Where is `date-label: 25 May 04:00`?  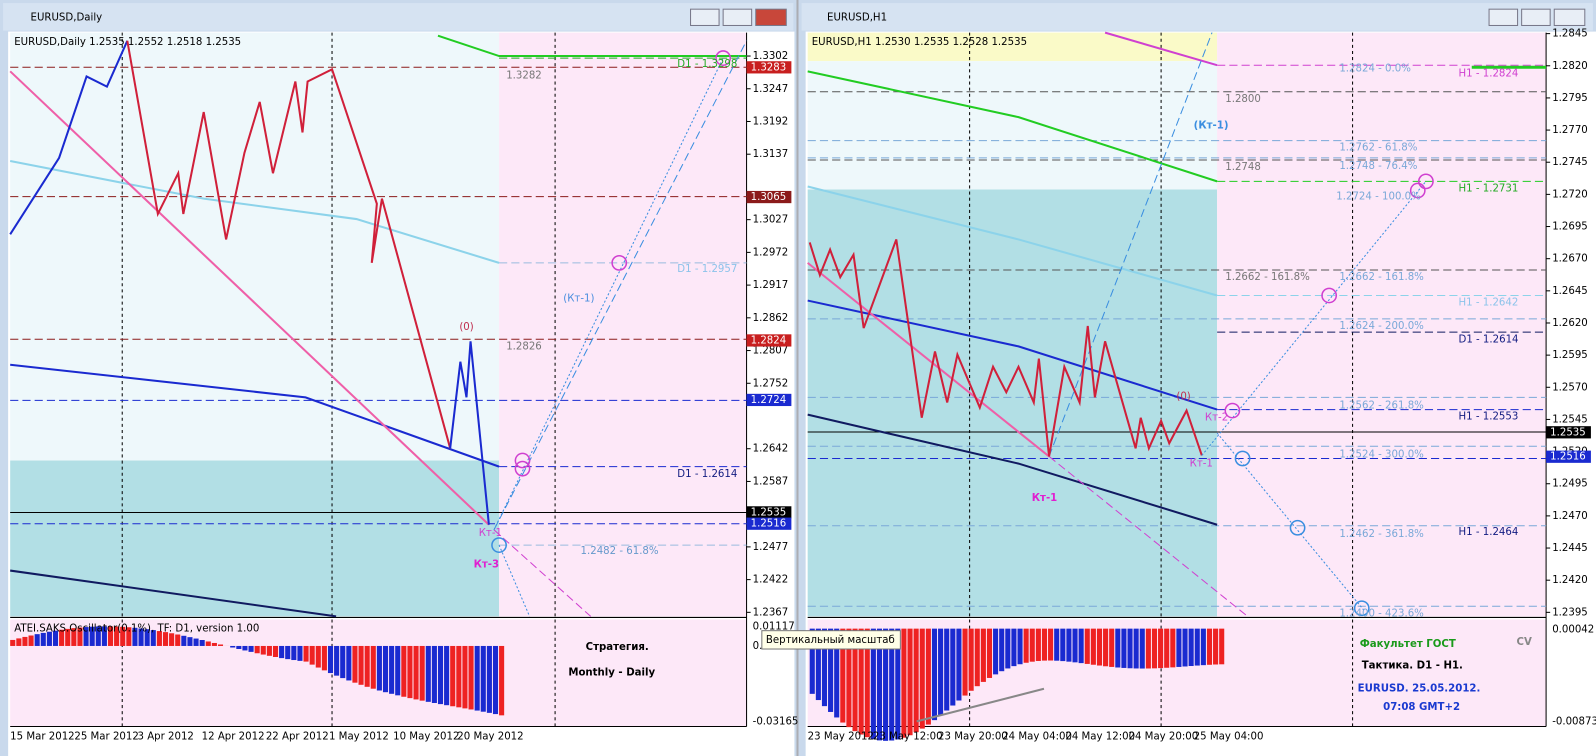
date-label: 25 May 04:00 is located at coordinates (1229, 737).